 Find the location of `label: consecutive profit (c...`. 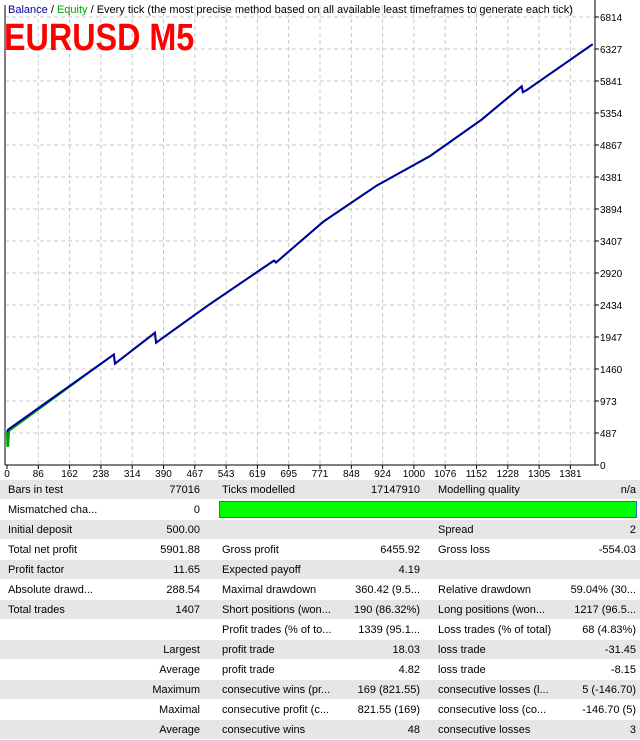

label: consecutive profit (c... is located at coordinates (275, 710).